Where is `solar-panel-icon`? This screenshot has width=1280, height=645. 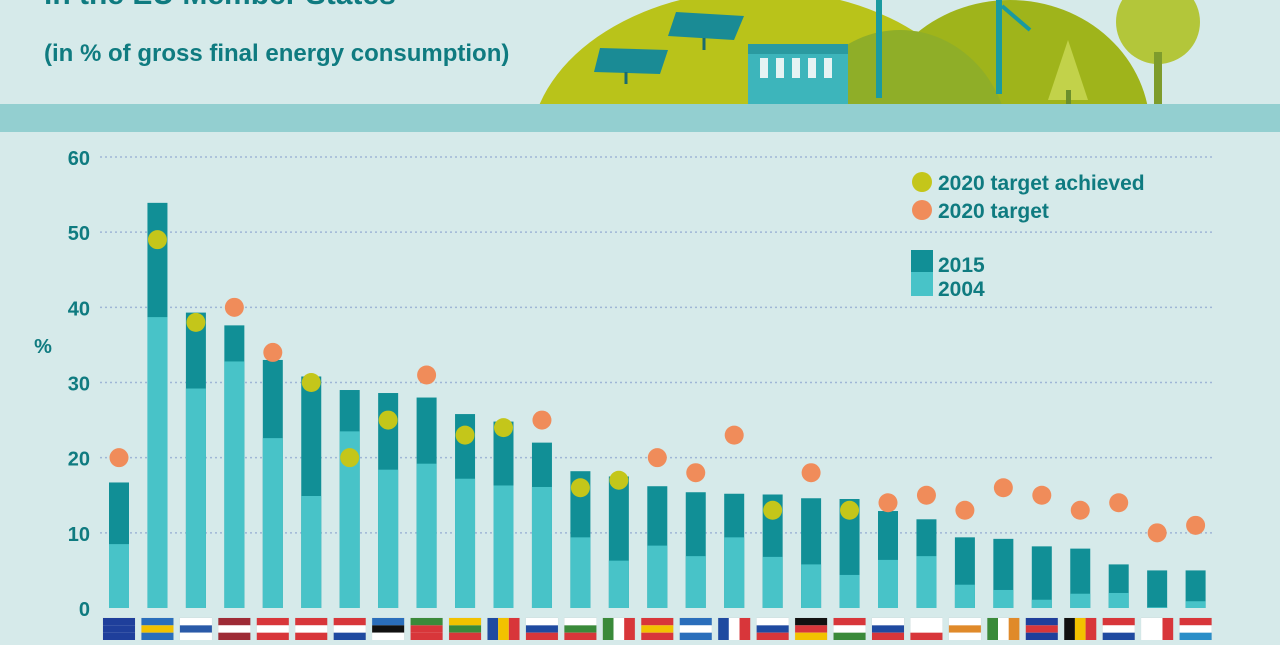 solar-panel-icon is located at coordinates (631, 66).